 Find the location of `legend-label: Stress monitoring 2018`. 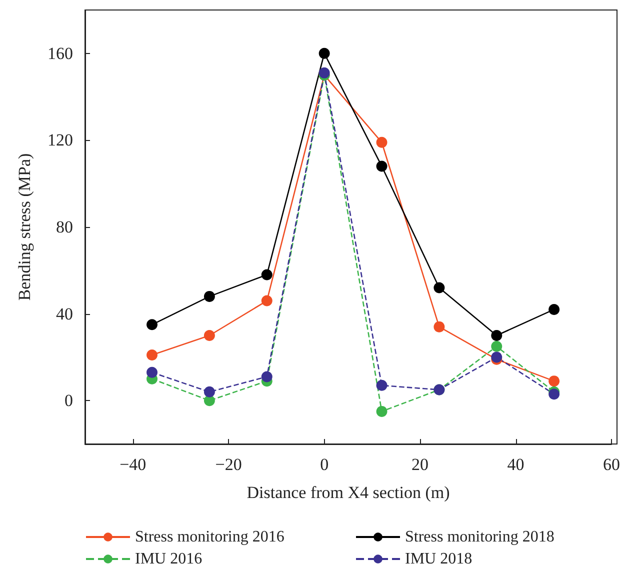

legend-label: Stress monitoring 2018 is located at coordinates (479, 537).